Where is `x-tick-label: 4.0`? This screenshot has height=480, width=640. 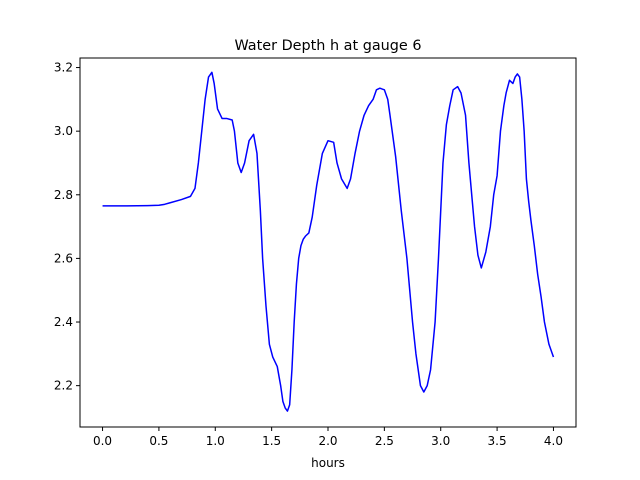
x-tick-label: 4.0 is located at coordinates (553, 441).